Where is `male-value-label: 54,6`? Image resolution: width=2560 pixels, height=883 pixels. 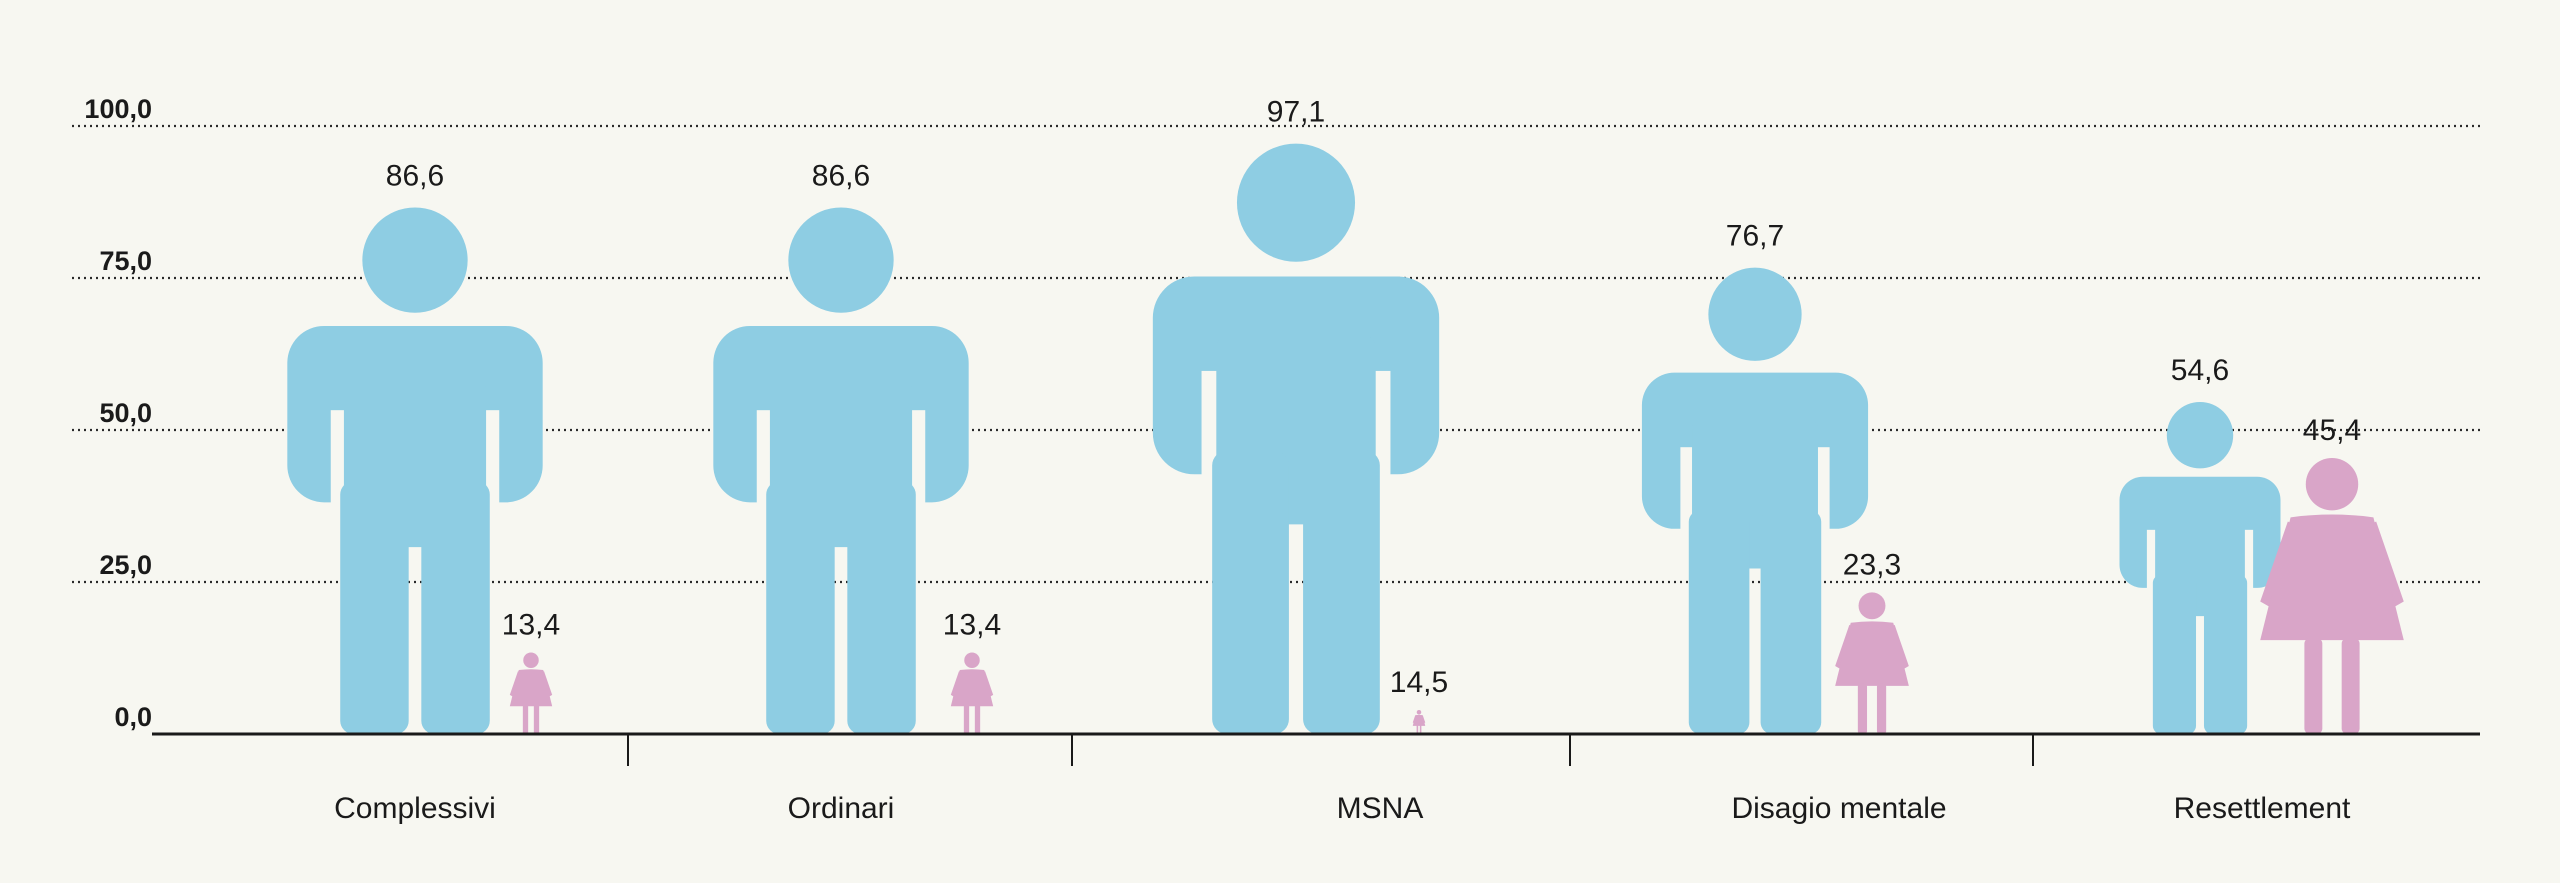
male-value-label: 54,6 is located at coordinates (2200, 370).